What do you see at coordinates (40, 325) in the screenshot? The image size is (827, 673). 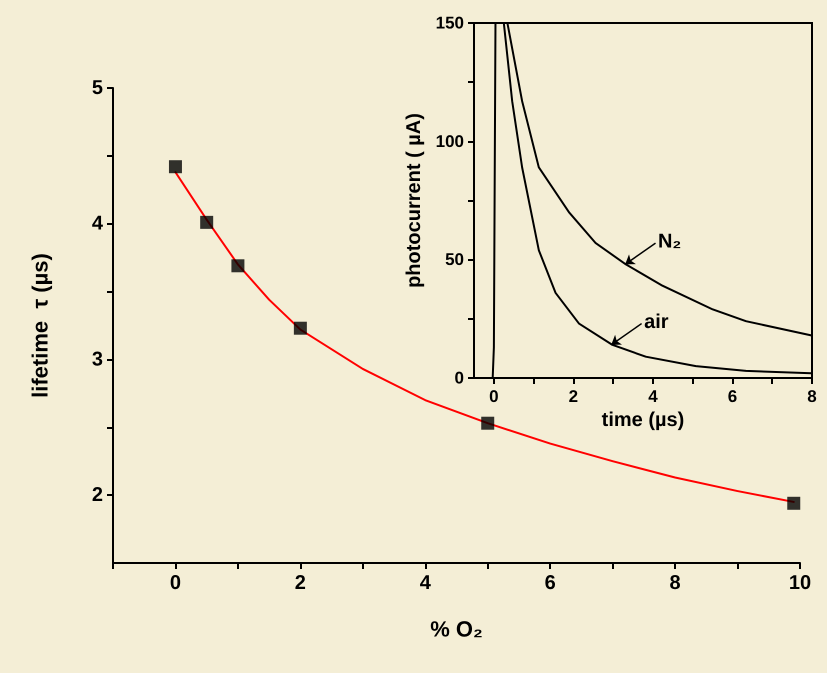 I see `y-axis-title: lifetime τ (µs)` at bounding box center [40, 325].